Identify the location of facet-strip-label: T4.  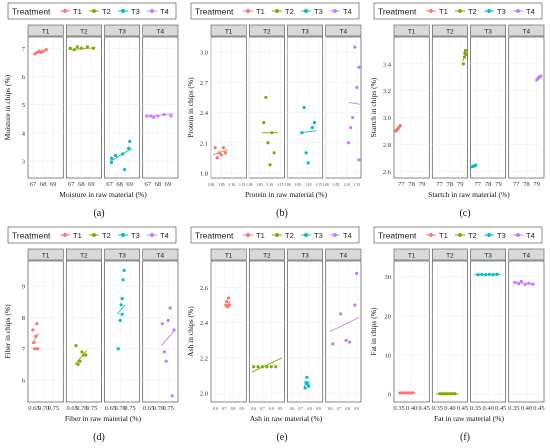
(527, 32).